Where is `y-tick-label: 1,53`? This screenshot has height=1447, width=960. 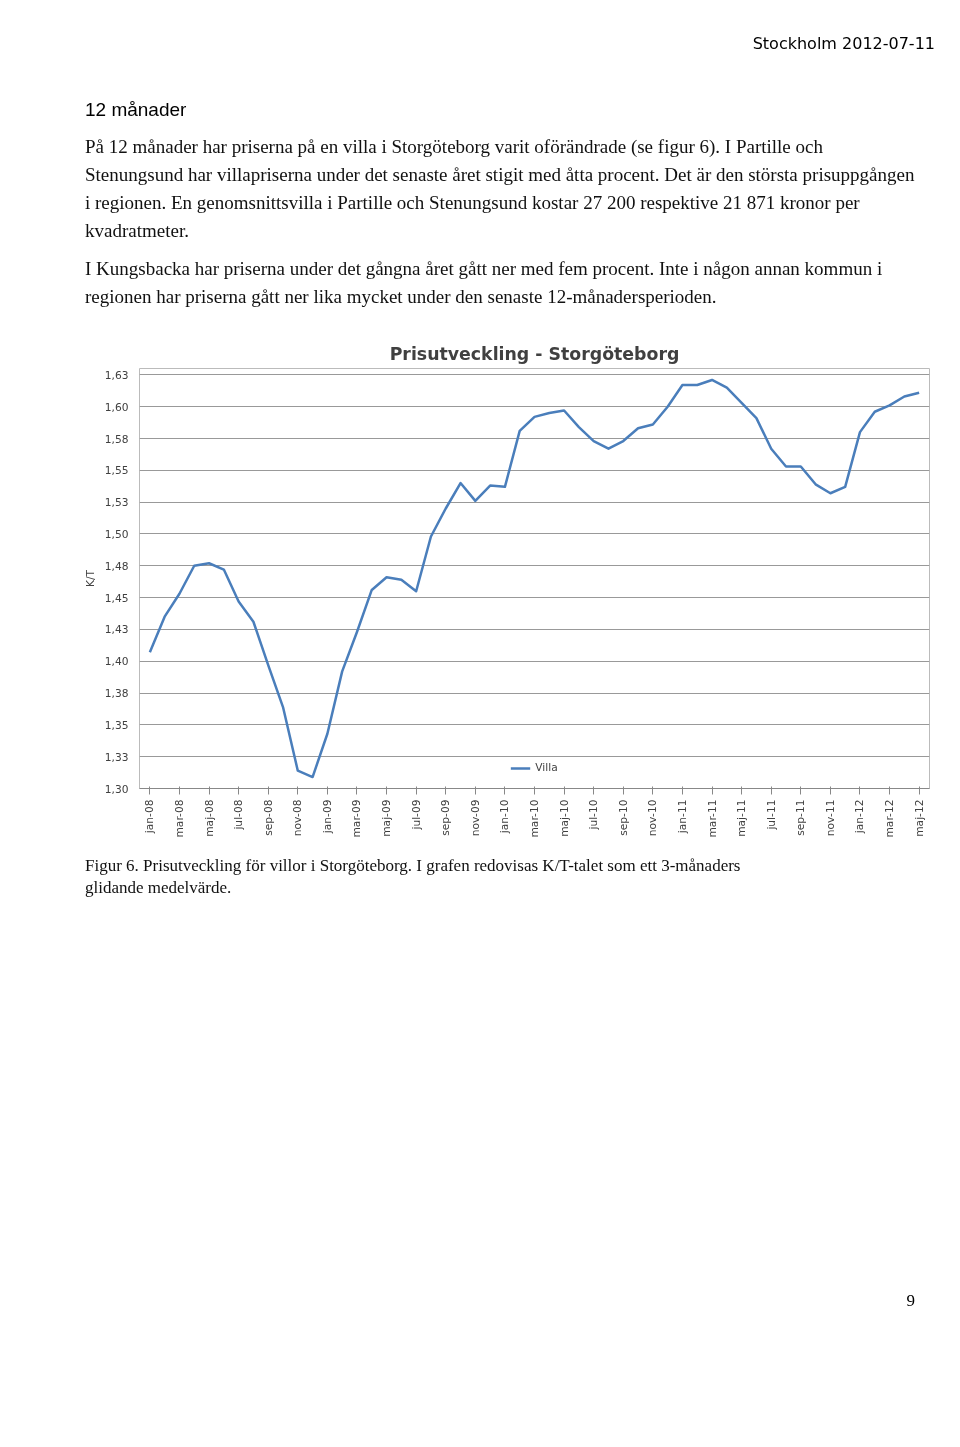 y-tick-label: 1,53 is located at coordinates (116, 503).